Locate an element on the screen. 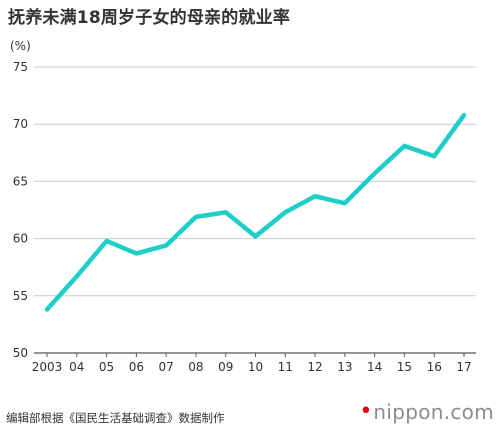 This screenshot has height=428, width=500. x-tick-label: 08 is located at coordinates (195, 367).